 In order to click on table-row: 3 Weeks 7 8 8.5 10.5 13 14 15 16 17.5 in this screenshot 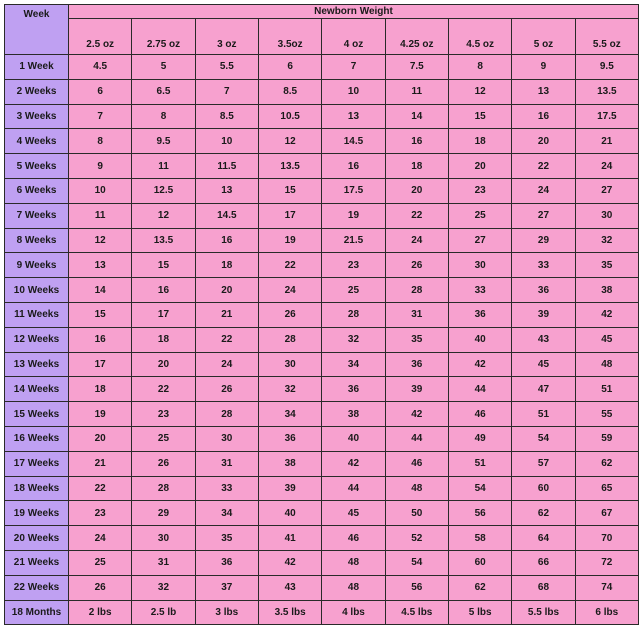, I will do `click(322, 116)`.